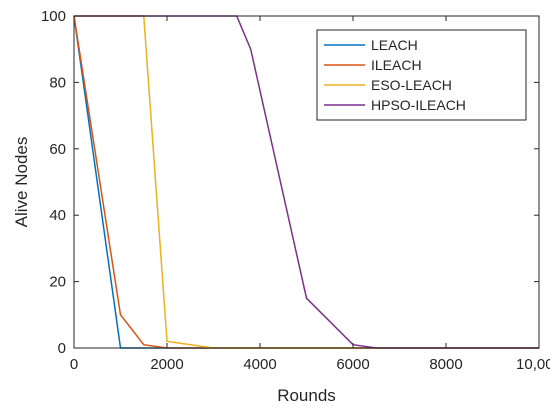 Image resolution: width=550 pixels, height=409 pixels. Describe the element at coordinates (533, 364) in the screenshot. I see `x-tick-label: 10,000` at that location.